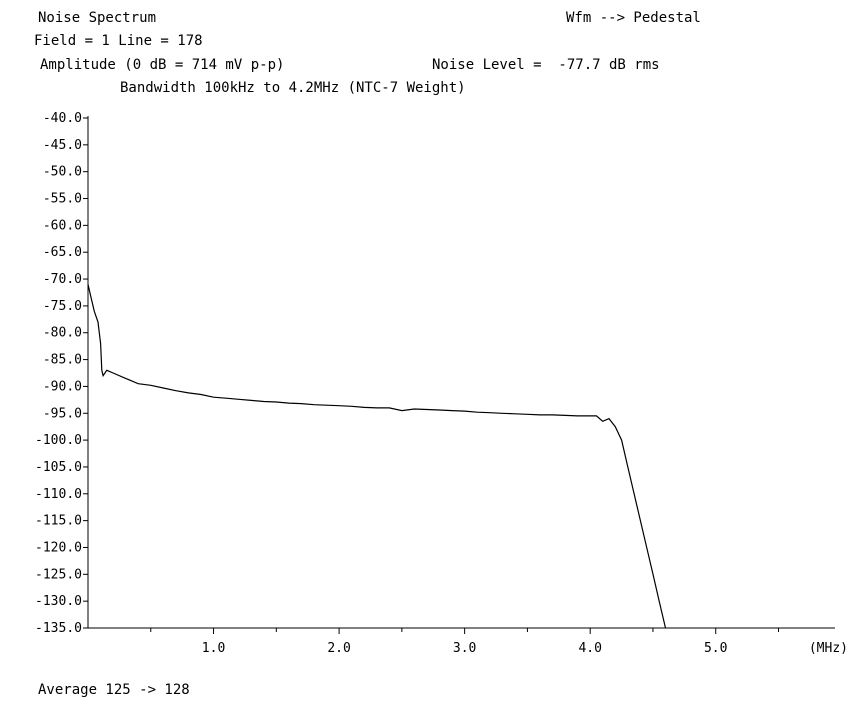 The width and height of the screenshot is (857, 705). I want to click on y-tick-label: -55.0, so click(62, 199).